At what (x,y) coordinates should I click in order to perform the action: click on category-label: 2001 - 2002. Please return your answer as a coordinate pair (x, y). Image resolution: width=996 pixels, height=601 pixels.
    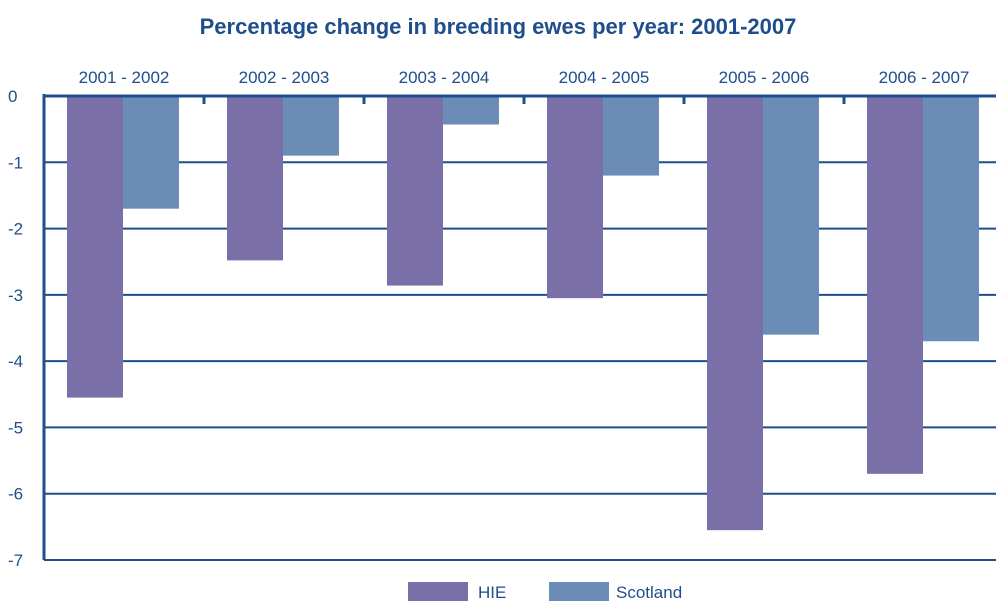
    Looking at the image, I should click on (124, 77).